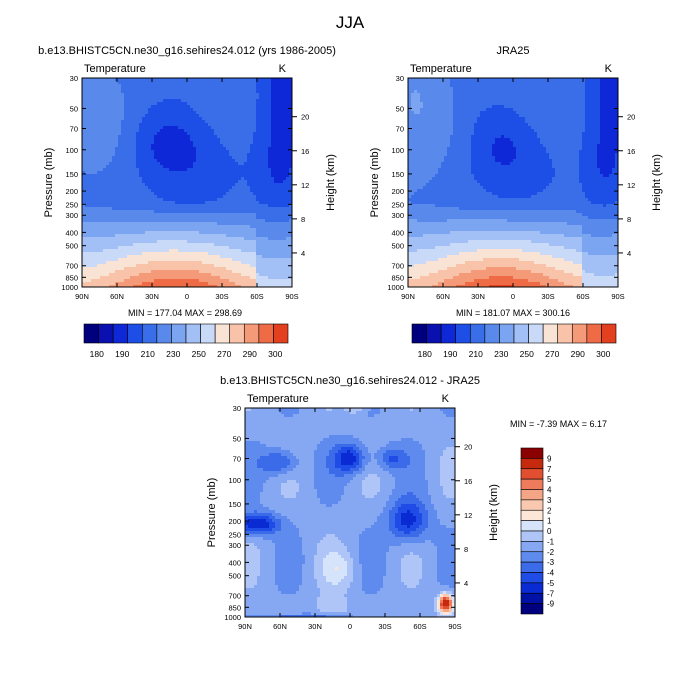  Describe the element at coordinates (256, 296) in the screenshot. I see `x-tick-label: 60S` at that location.